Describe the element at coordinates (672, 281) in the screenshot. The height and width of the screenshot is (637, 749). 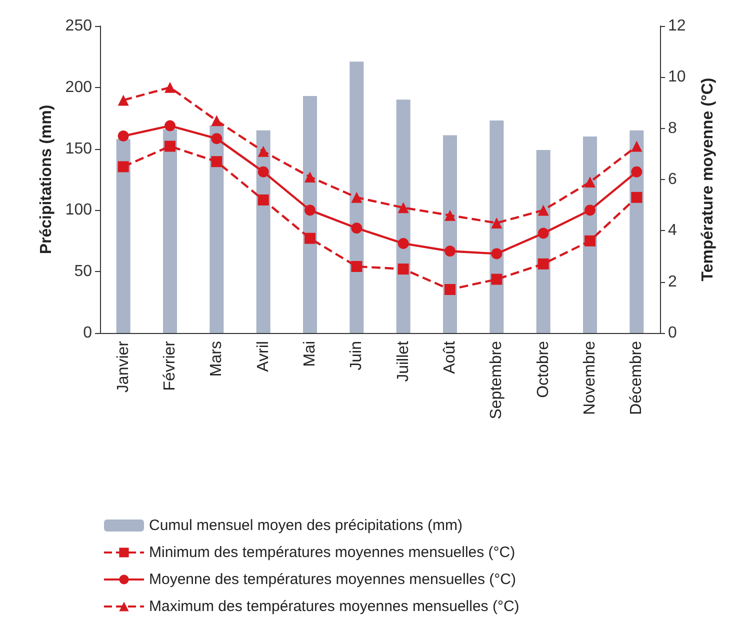
I see `y2-tick-label: 2` at that location.